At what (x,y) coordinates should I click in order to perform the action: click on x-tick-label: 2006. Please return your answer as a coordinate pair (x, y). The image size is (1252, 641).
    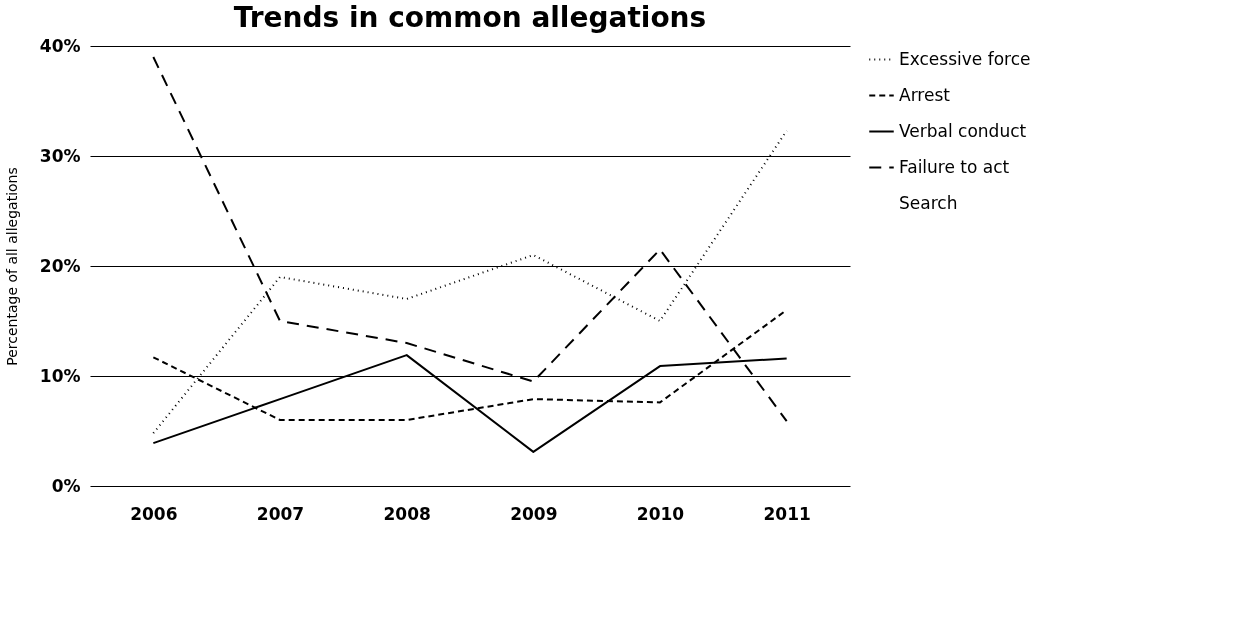
    Looking at the image, I should click on (154, 513).